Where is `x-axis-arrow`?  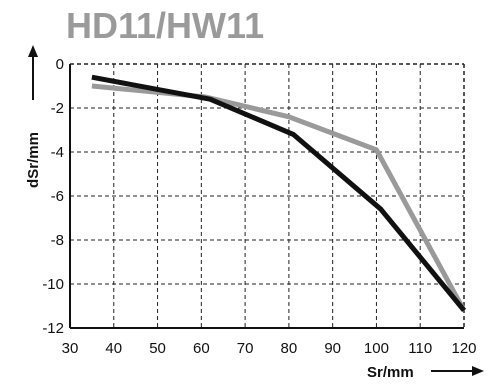
x-axis-arrow is located at coordinates (457, 371).